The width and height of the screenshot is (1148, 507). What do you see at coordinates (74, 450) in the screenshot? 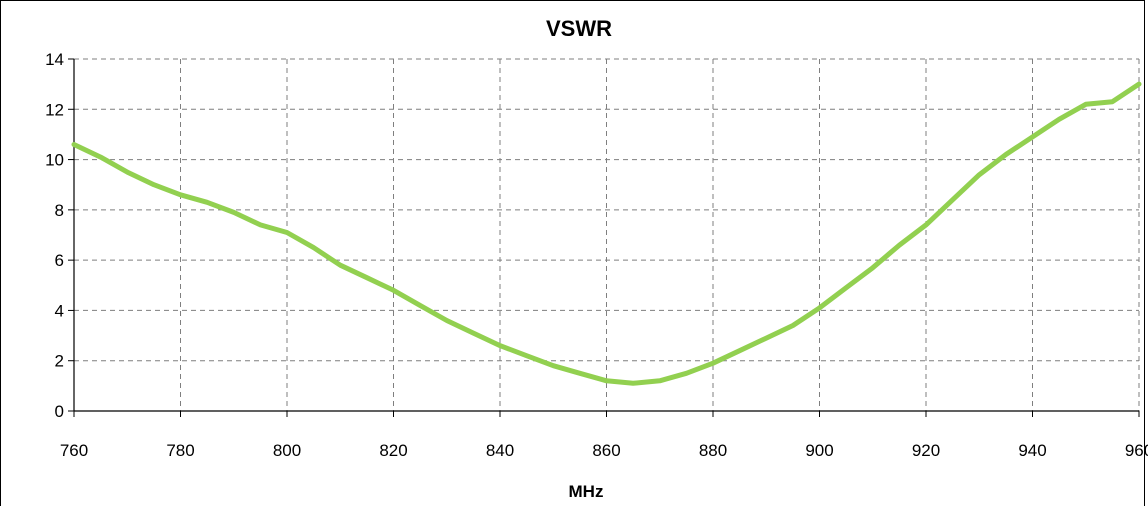
I see `x-tick-label: 760` at bounding box center [74, 450].